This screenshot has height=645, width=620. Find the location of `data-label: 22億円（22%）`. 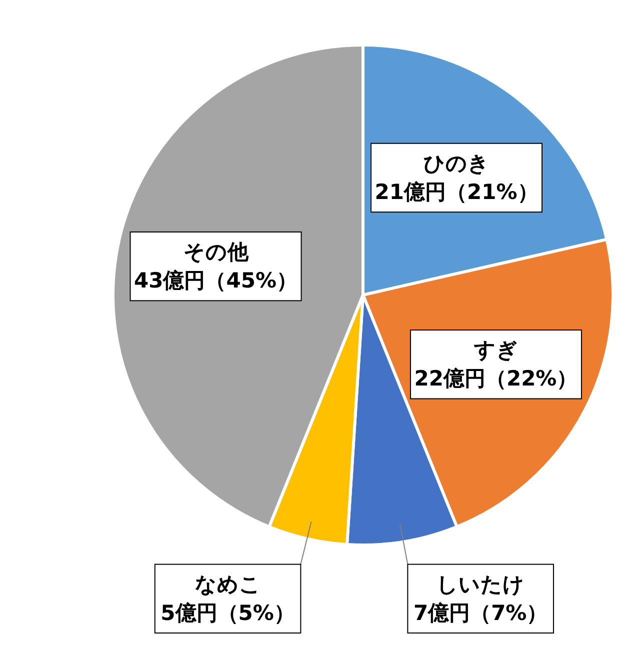

data-label: 22億円（22%） is located at coordinates (496, 378).